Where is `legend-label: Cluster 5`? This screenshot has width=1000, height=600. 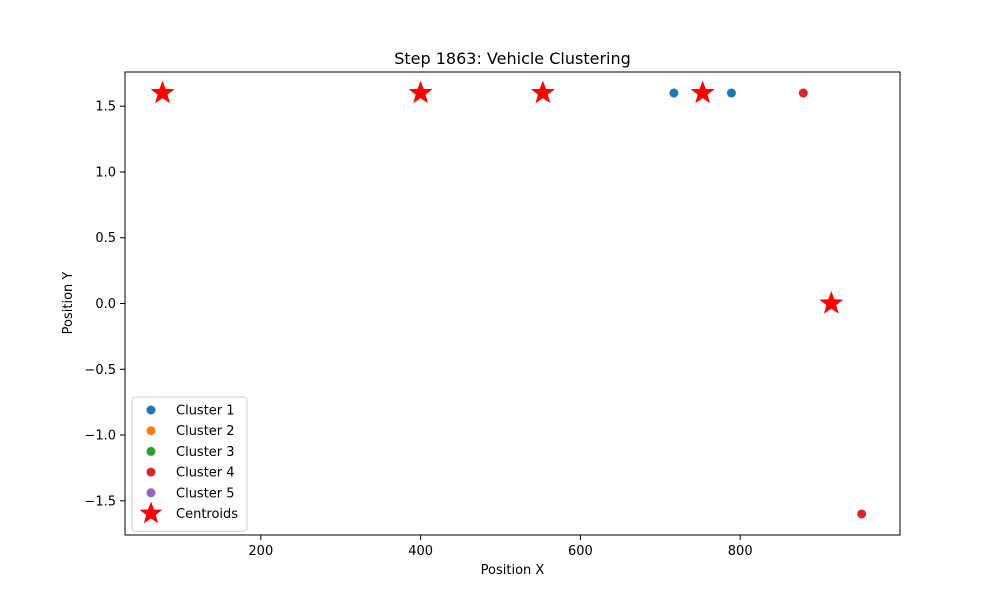
legend-label: Cluster 5 is located at coordinates (205, 493).